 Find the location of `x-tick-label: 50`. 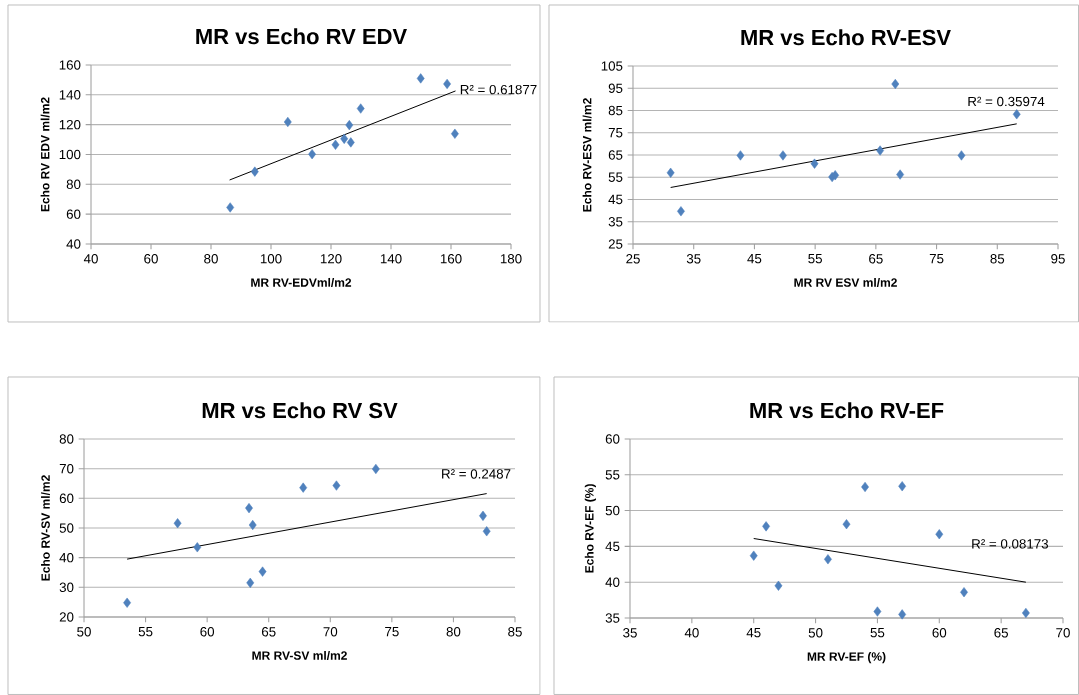

x-tick-label: 50 is located at coordinates (815, 633).